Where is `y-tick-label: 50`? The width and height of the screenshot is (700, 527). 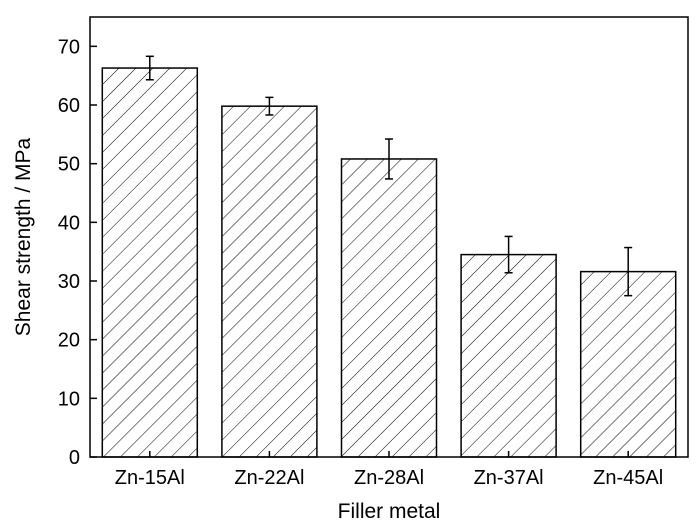 y-tick-label: 50 is located at coordinates (69, 165).